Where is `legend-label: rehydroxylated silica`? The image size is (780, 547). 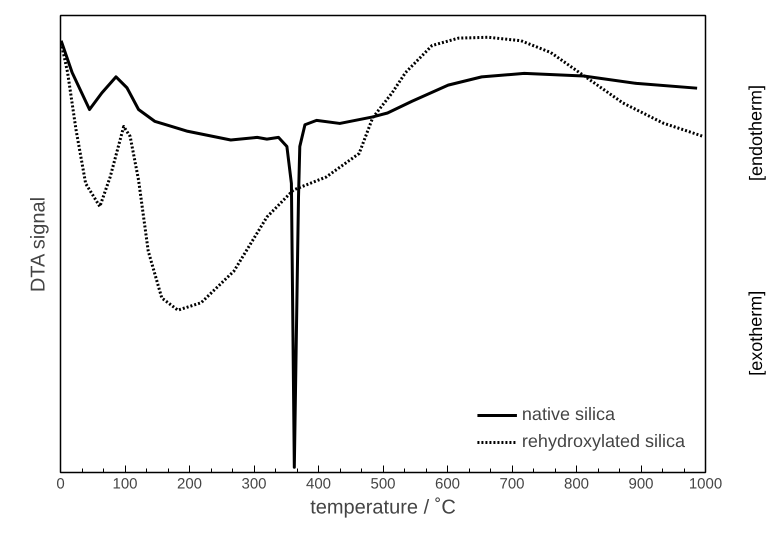 legend-label: rehydroxylated silica is located at coordinates (603, 441).